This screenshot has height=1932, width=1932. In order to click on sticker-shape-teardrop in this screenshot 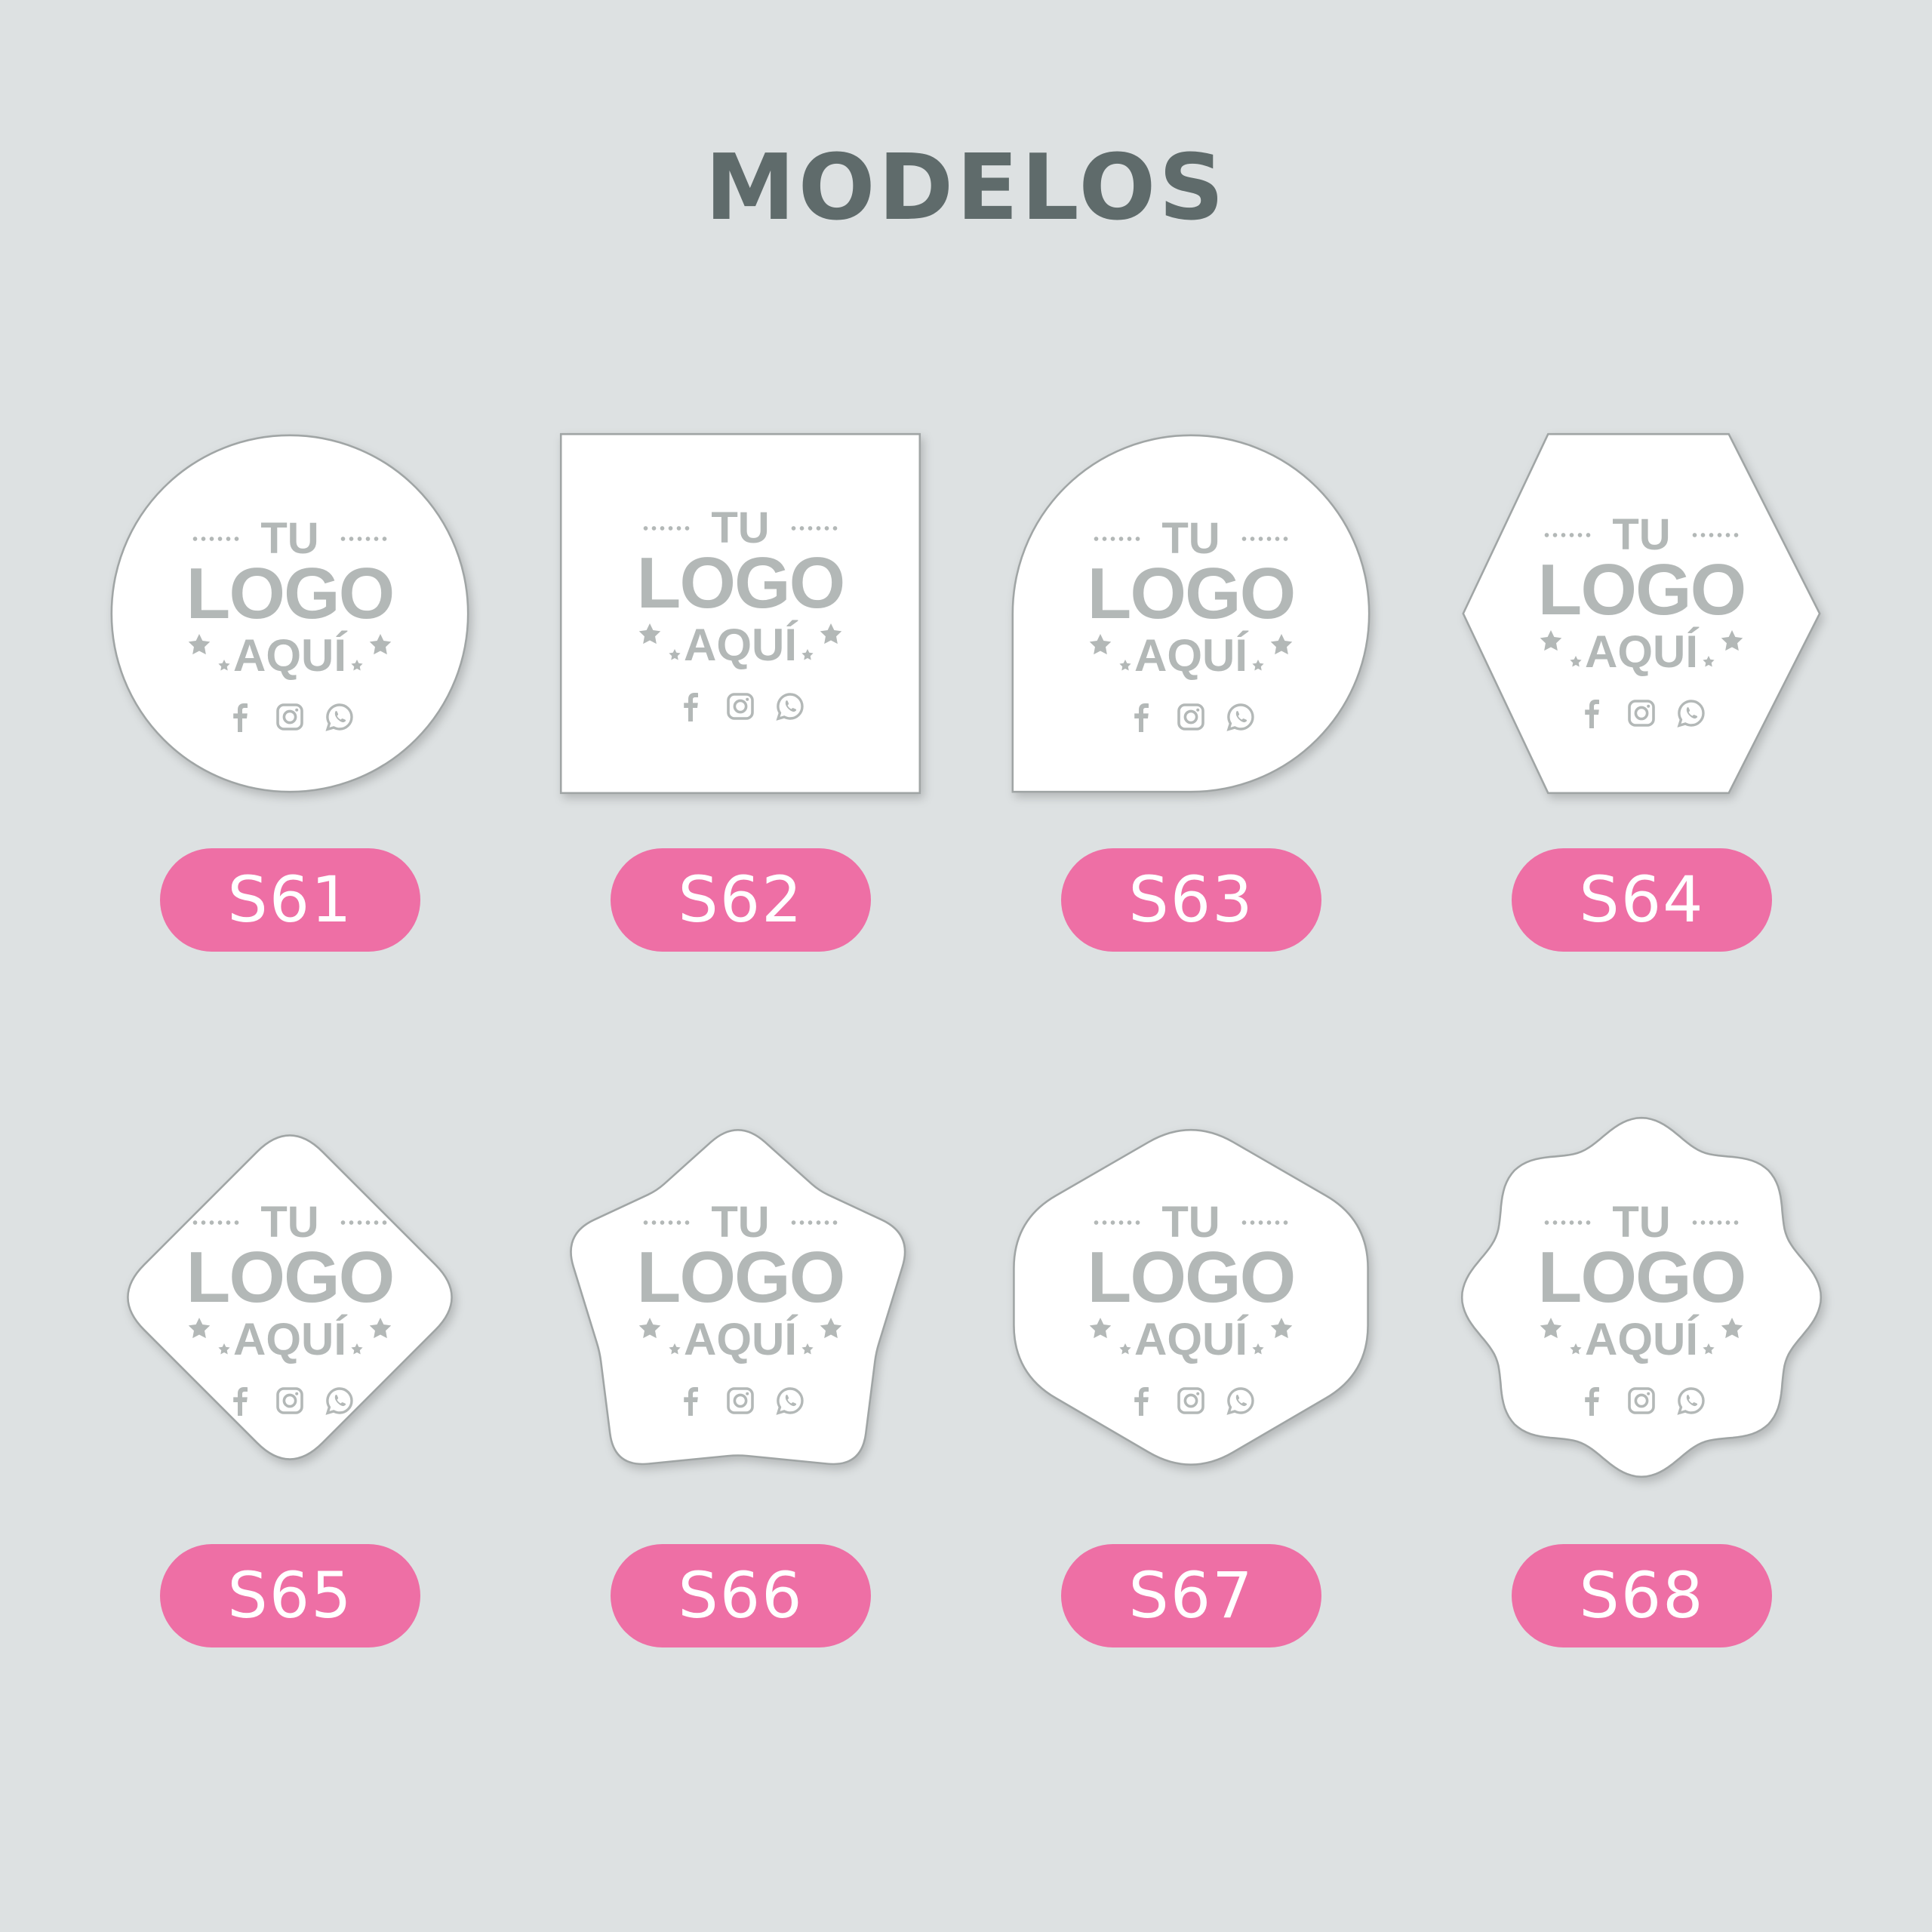, I will do `click(1191, 613)`.